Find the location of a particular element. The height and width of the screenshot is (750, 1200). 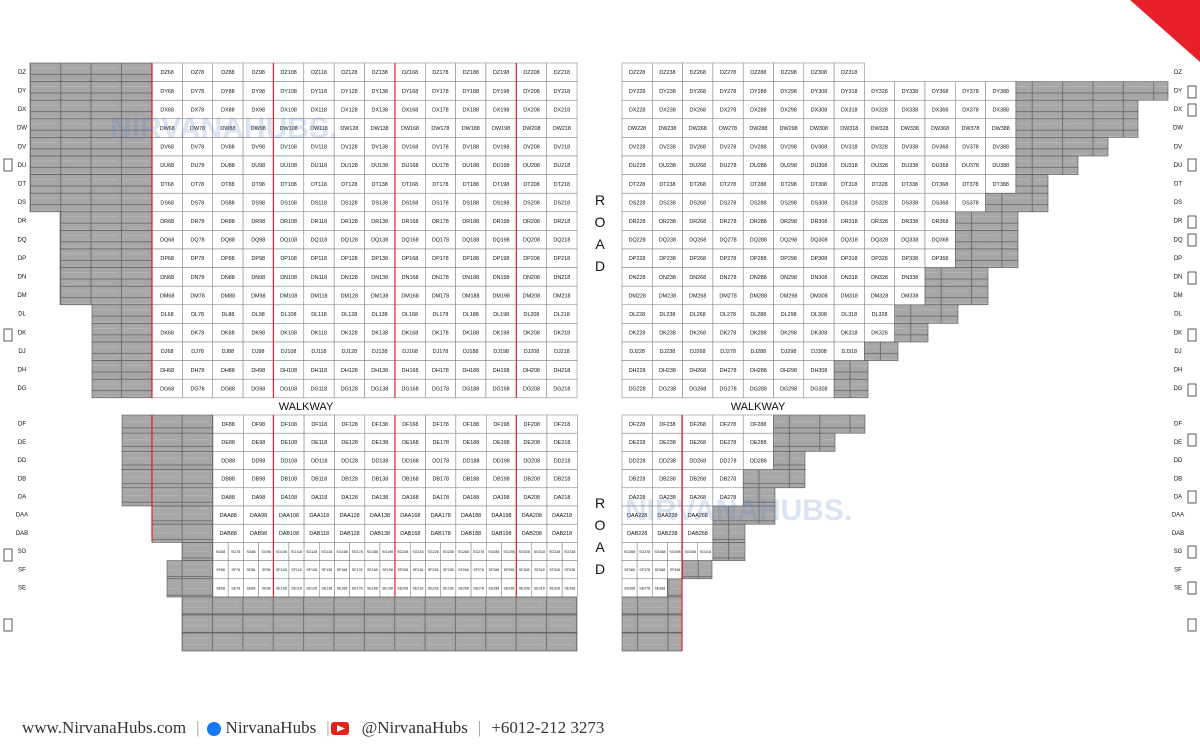

plot-label: DK118 is located at coordinates (319, 334).